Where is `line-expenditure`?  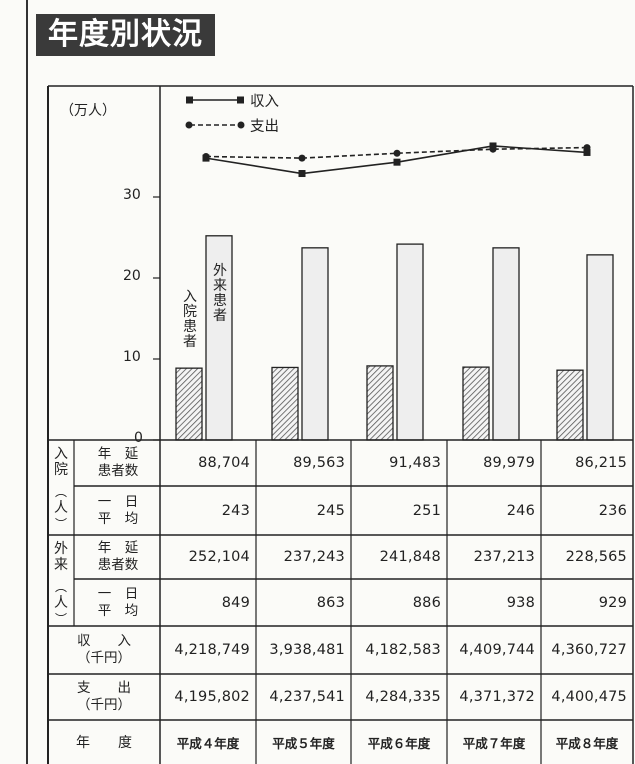
line-expenditure is located at coordinates (396, 152).